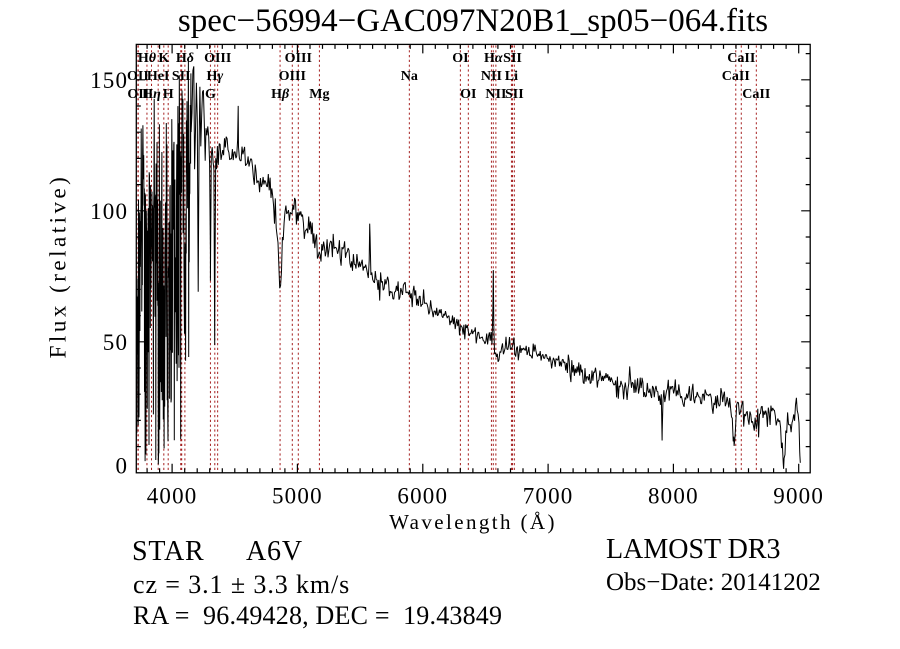 This screenshot has width=900, height=649. Describe the element at coordinates (109, 211) in the screenshot. I see `svg-text: 100` at that location.